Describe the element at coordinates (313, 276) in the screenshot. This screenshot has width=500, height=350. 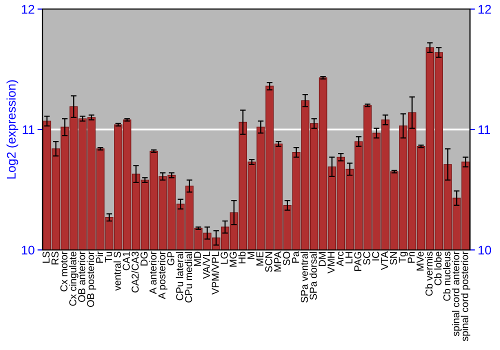
I see `x-tick-label: SPa dorsal` at that location.